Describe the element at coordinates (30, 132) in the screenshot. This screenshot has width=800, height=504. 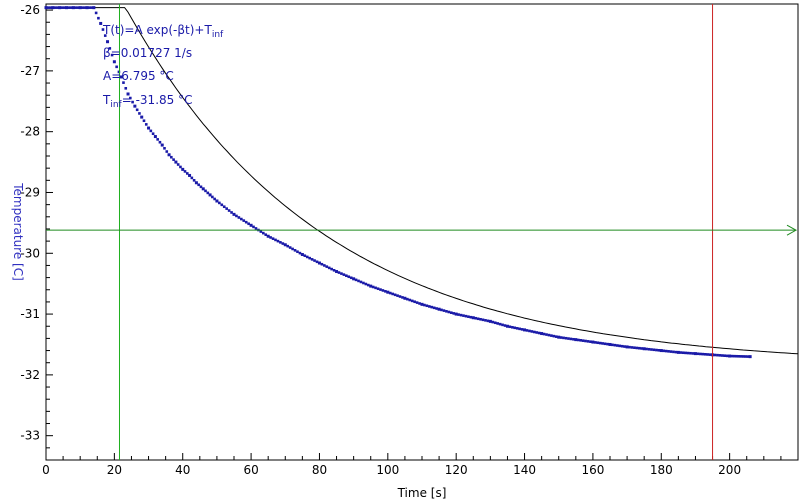
I see `y-tick-label: -28` at that location.